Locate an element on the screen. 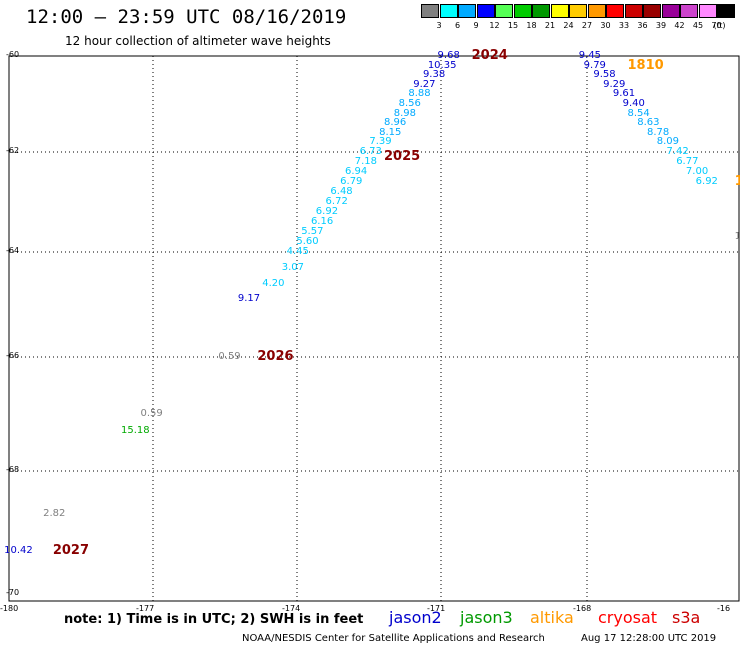 This screenshot has height=650, width=740. wave-height-value: 9.45 is located at coordinates (590, 55).